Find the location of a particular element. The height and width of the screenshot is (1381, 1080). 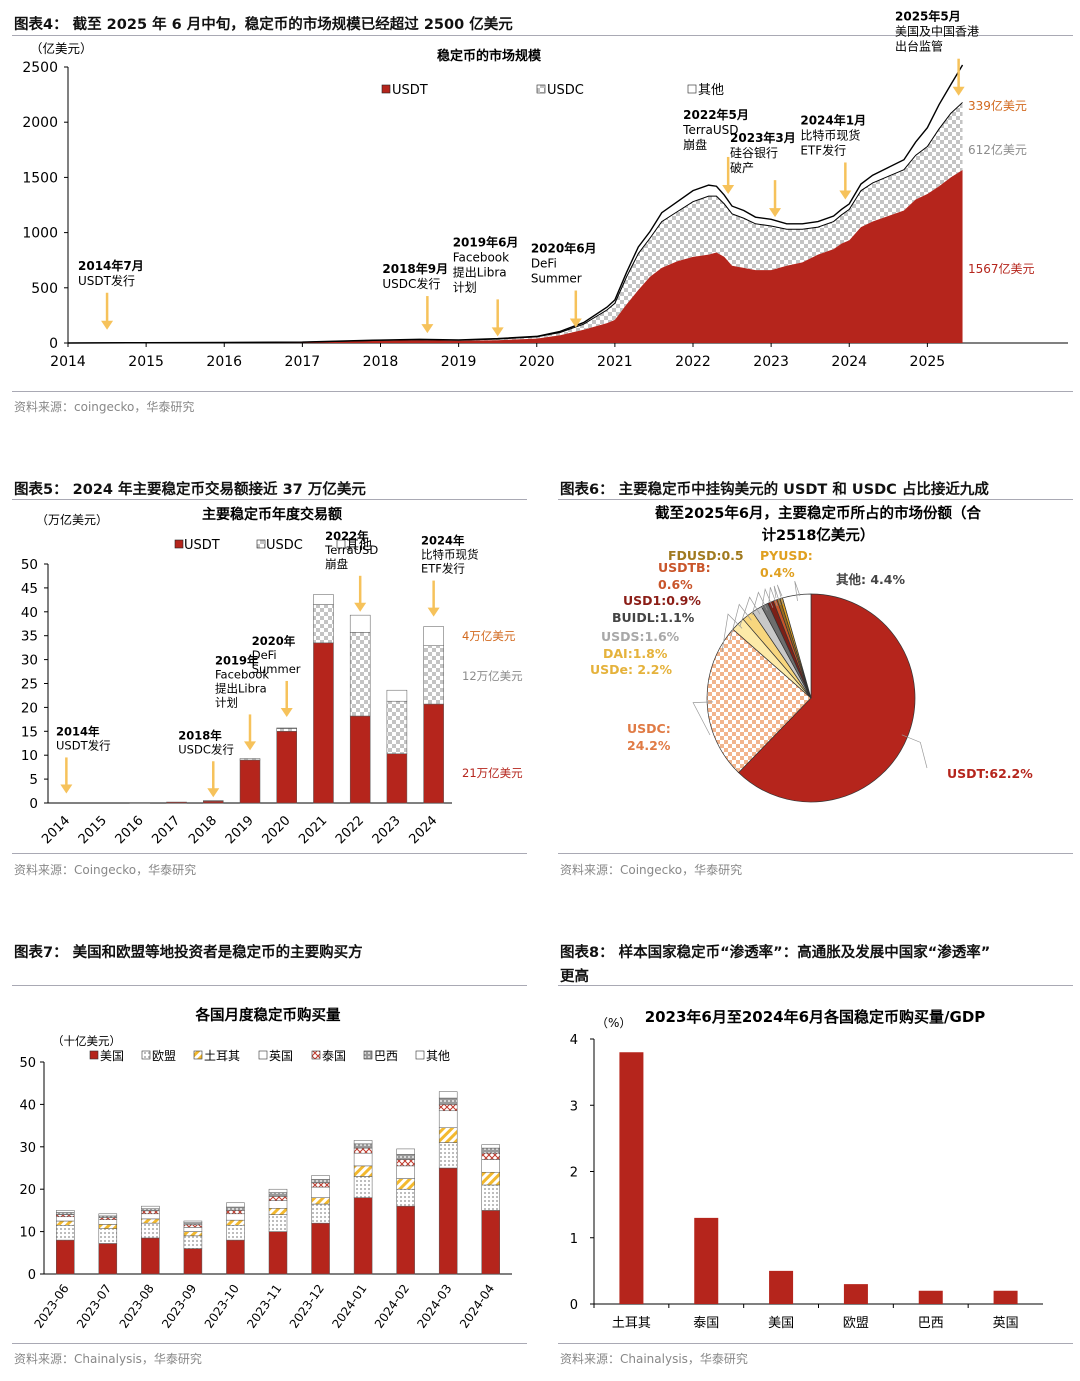

fig4-annotation-2-line: 提出Libra is located at coordinates (480, 271).